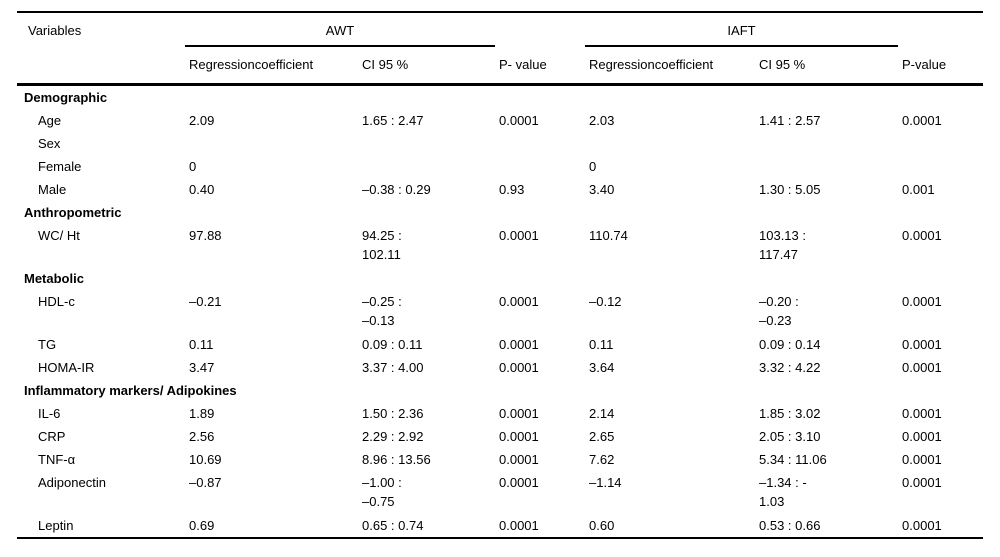 The height and width of the screenshot is (557, 1000). I want to click on cell-awt-ci: 0.09 : 0.11, so click(392, 344).